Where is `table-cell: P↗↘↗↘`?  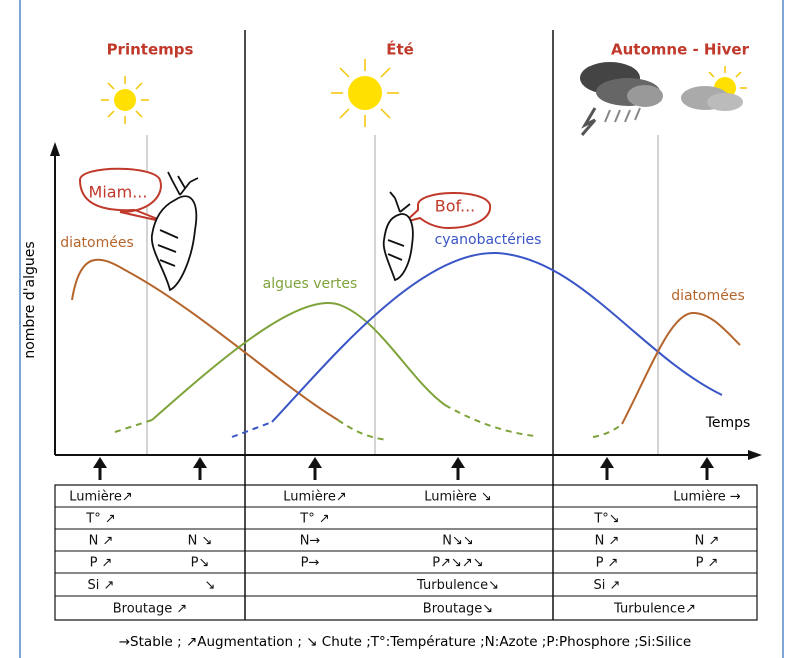 table-cell: P↗↘↗↘ is located at coordinates (457, 563).